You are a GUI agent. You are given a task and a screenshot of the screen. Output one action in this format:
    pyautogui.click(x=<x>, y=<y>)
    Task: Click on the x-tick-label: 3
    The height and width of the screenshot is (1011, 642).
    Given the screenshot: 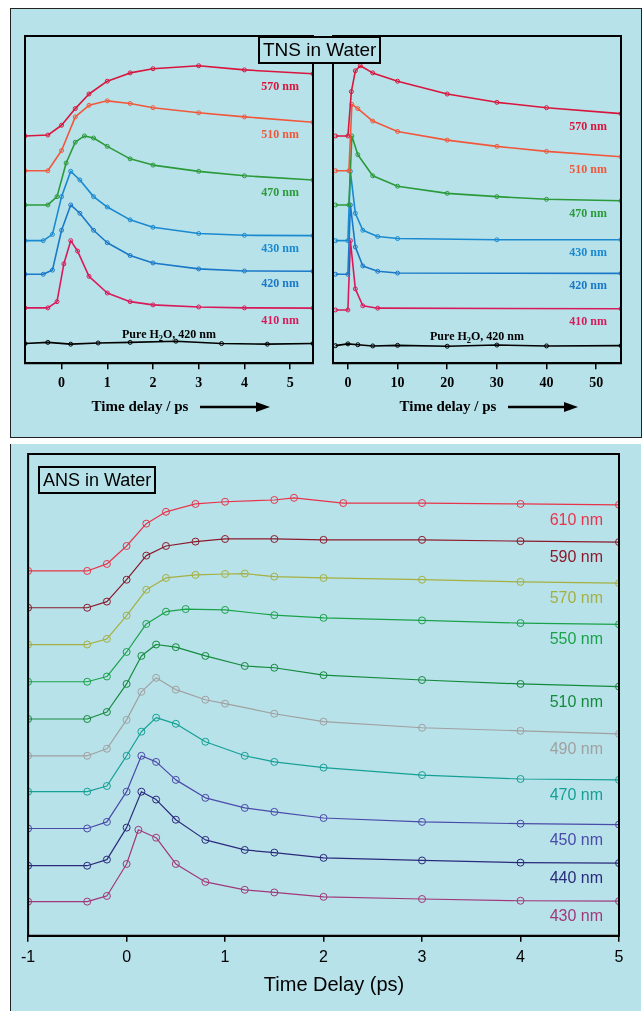 What is the action you would take?
    pyautogui.click(x=422, y=956)
    